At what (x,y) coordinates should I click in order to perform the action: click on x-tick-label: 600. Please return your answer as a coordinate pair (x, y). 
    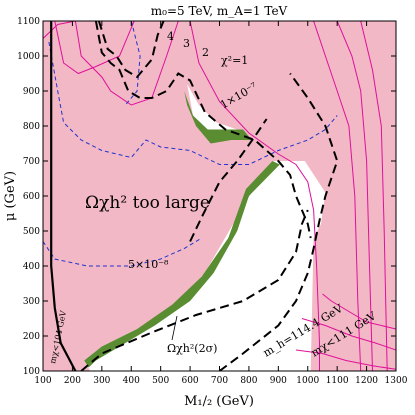
    Looking at the image, I should click on (189, 381).